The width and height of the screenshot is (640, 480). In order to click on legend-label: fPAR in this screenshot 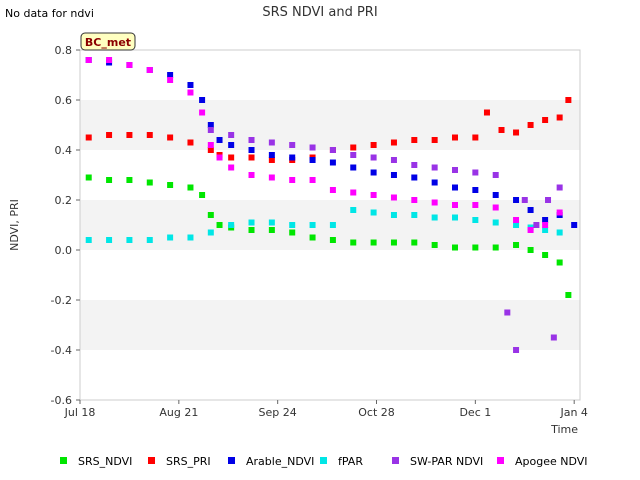, I will do `click(350, 461)`.